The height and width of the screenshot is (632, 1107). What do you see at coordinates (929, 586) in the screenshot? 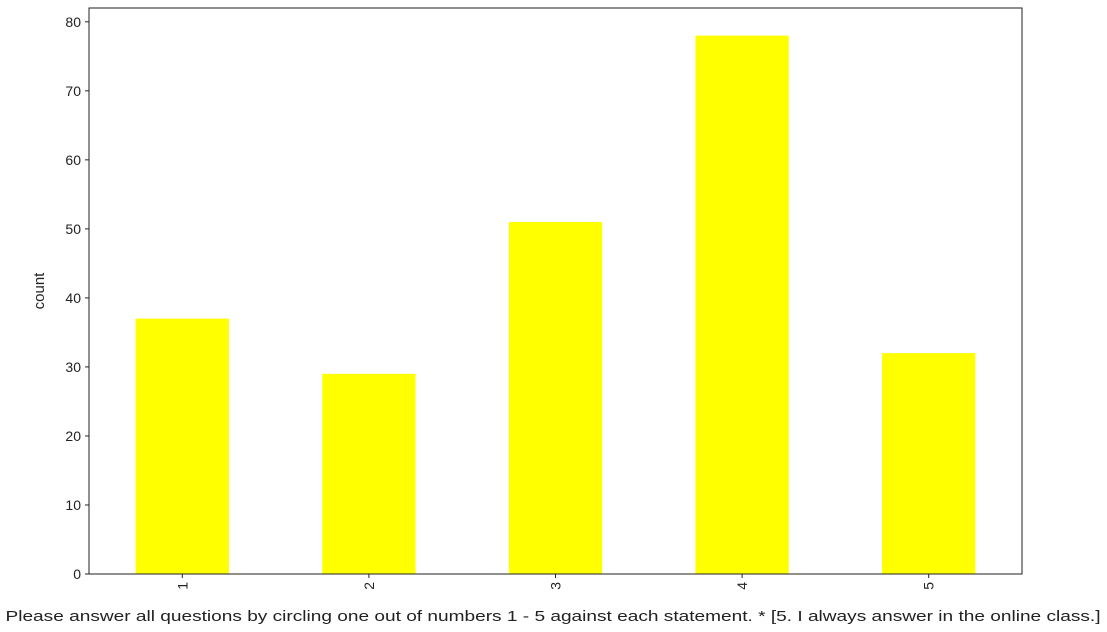
I see `x-tick-label: 5` at bounding box center [929, 586].